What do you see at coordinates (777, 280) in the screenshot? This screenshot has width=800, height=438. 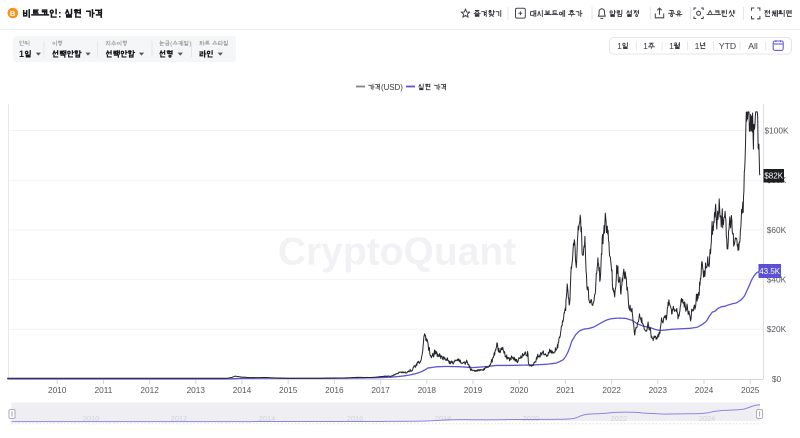 I see `svg-text: $40K` at bounding box center [777, 280].